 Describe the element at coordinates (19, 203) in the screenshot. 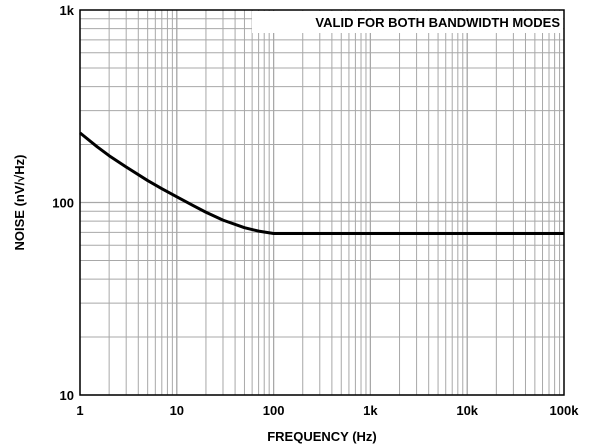

I see `y-axis-title: NOISE (nV/√Hz)` at that location.